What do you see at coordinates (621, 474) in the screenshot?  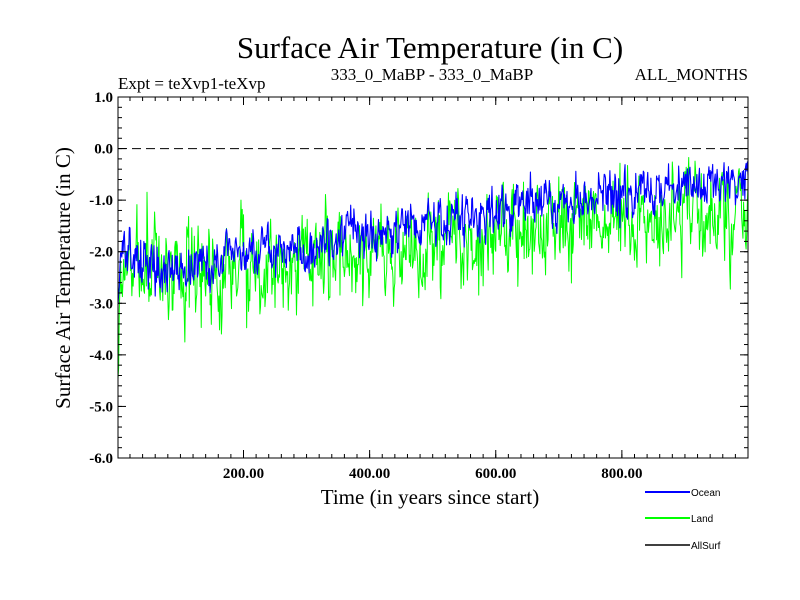 I see `x-tick-label: 800.00` at bounding box center [621, 474].